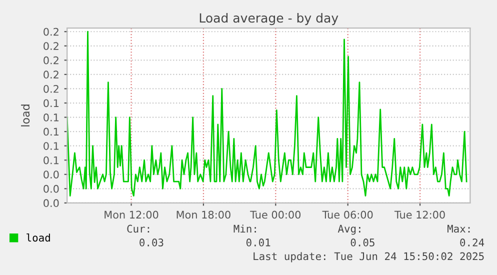  What do you see at coordinates (245, 228) in the screenshot?
I see `text: Min:` at bounding box center [245, 228].